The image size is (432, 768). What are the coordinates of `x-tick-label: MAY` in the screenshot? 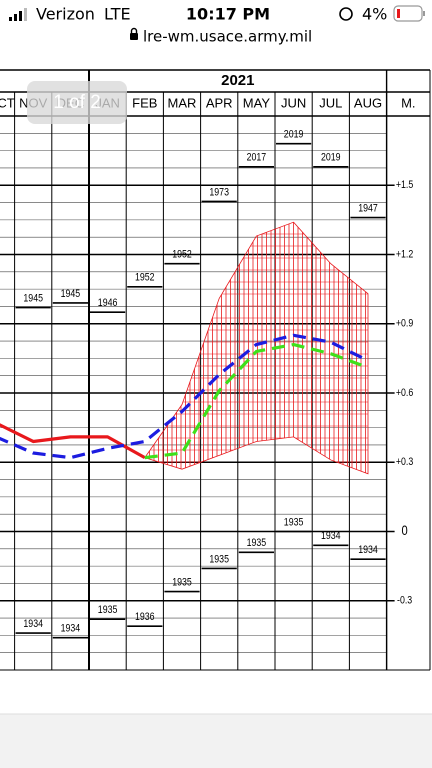 It's located at (257, 102).